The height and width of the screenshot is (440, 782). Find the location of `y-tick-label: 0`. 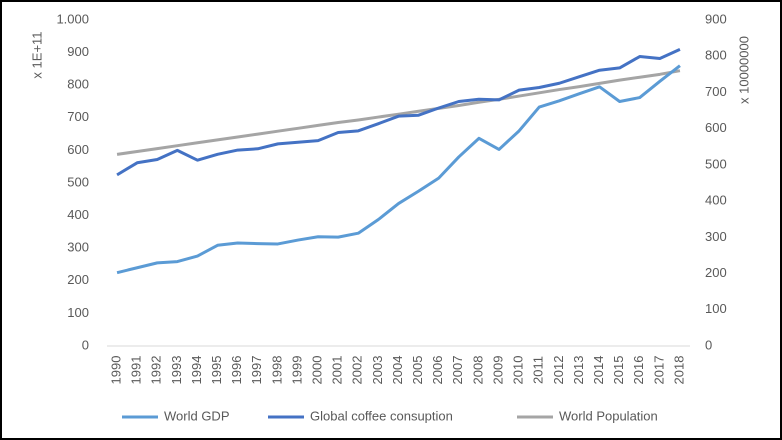

y-tick-label: 0 is located at coordinates (85, 344).